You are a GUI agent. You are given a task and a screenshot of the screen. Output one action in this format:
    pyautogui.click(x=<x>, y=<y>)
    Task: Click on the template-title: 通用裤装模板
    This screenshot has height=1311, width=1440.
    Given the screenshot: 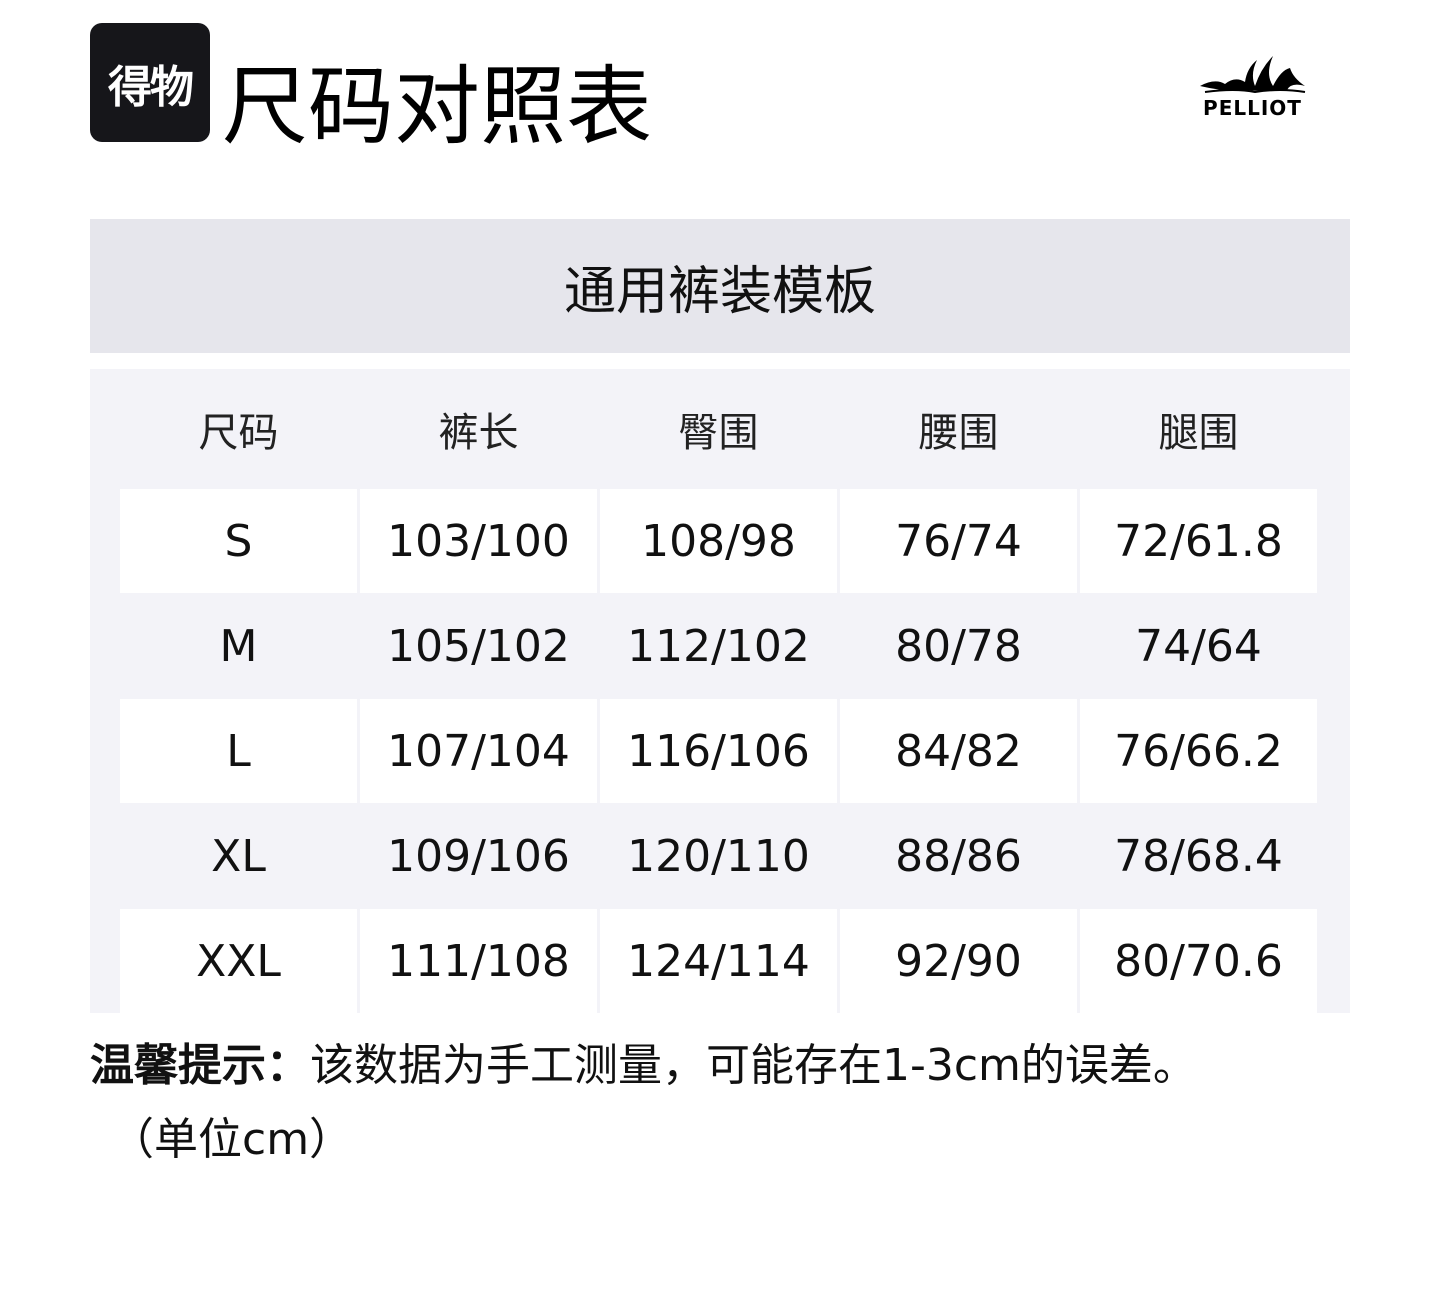 What is the action you would take?
    pyautogui.click(x=720, y=286)
    